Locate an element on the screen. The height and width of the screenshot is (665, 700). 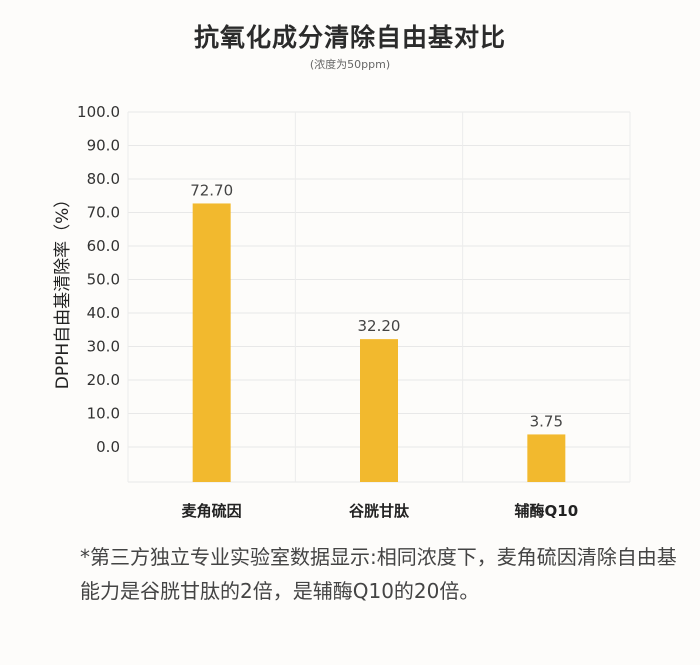
data-label-3: 3.75 is located at coordinates (546, 421).